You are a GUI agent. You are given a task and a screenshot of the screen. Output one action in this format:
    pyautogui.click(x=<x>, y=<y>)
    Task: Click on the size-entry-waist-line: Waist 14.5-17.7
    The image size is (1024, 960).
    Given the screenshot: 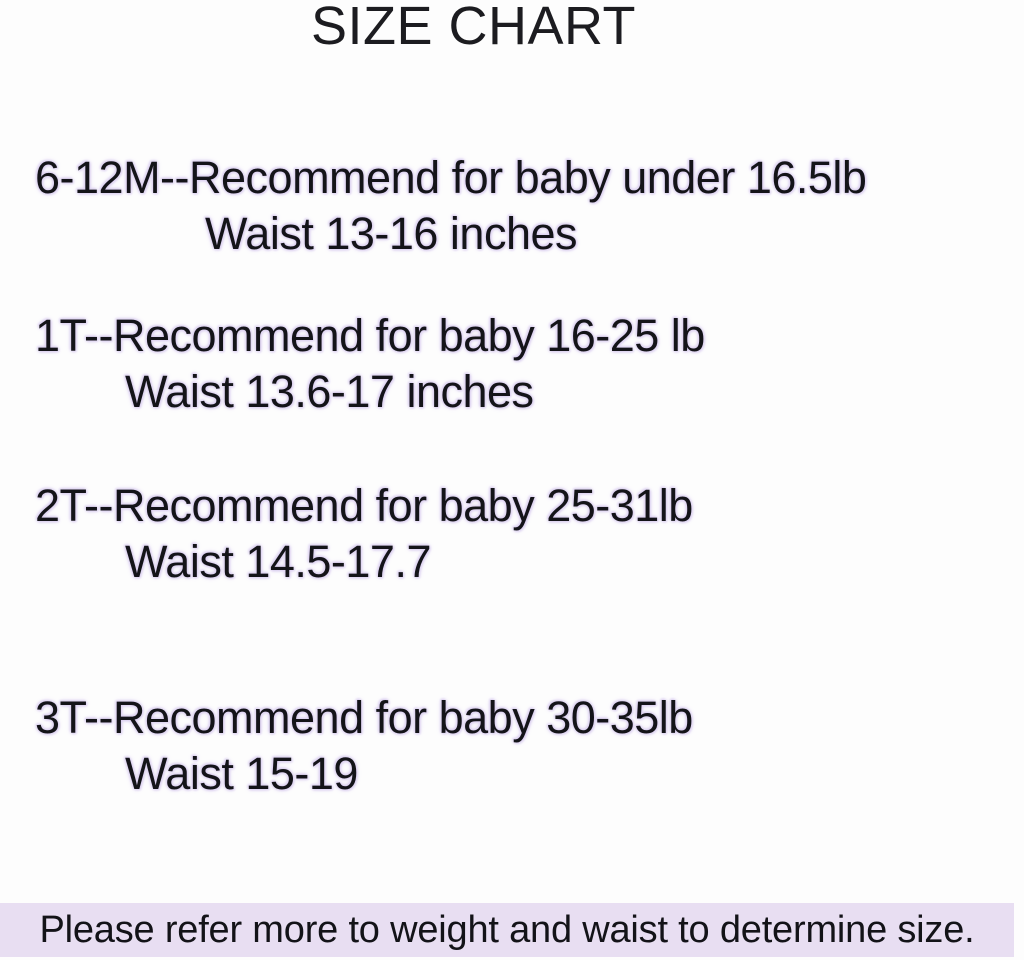 What is the action you would take?
    pyautogui.click(x=278, y=561)
    